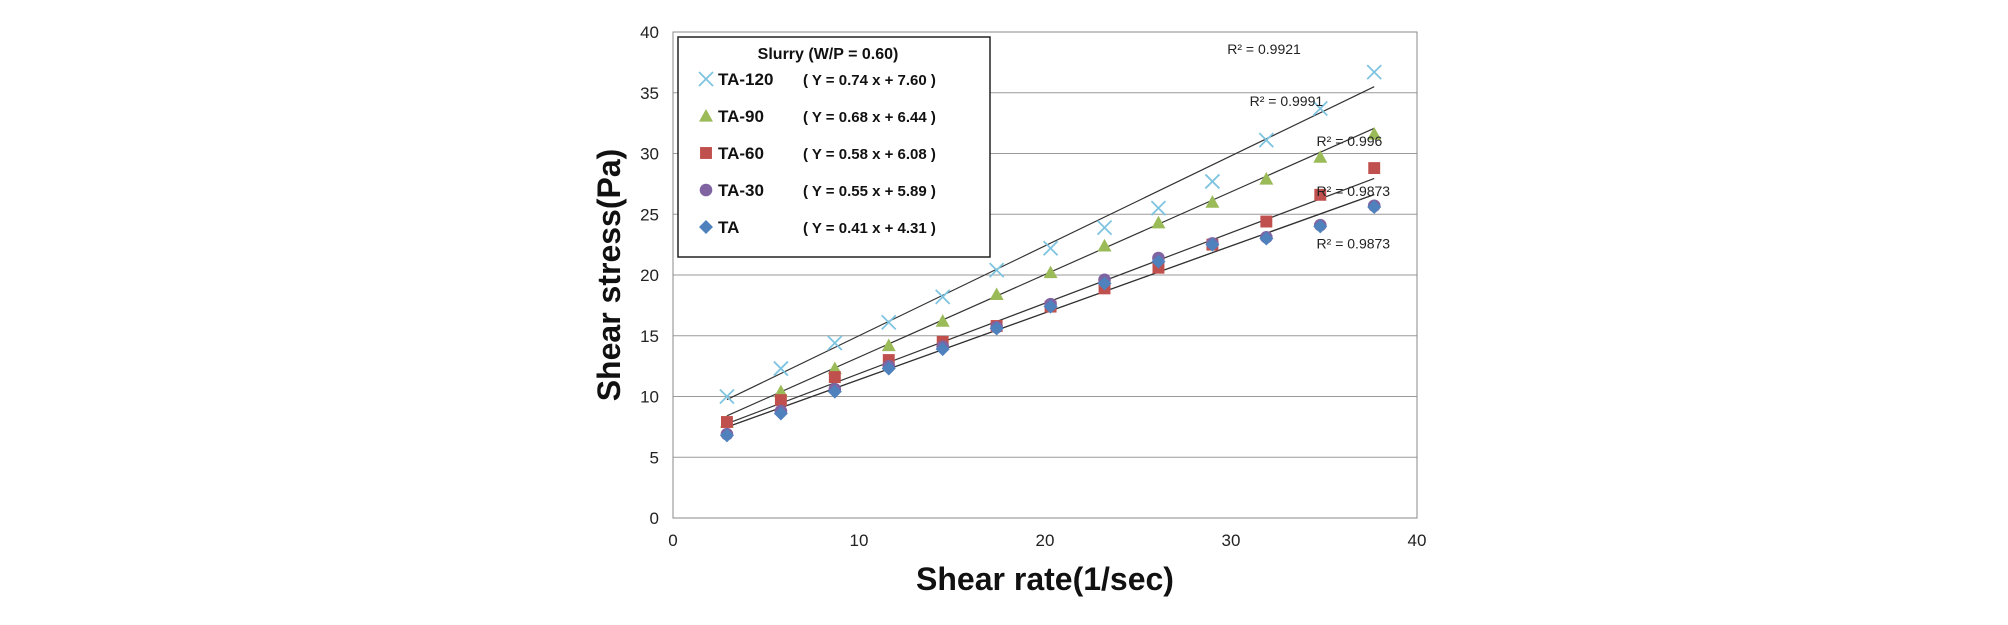  I want to click on x-tick-label: 30, so click(1231, 540).